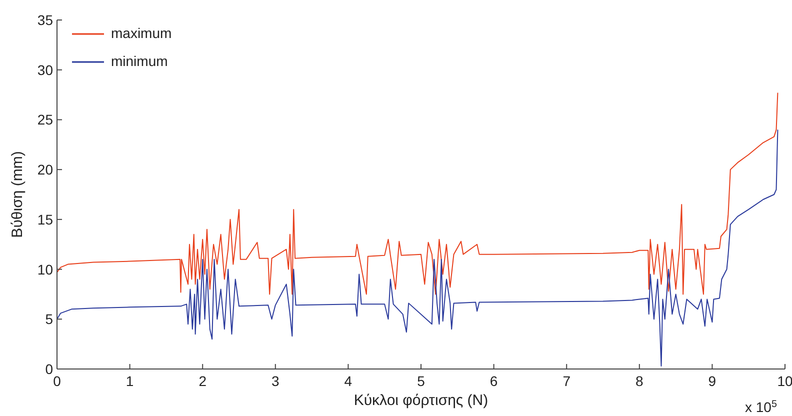  What do you see at coordinates (276, 381) in the screenshot?
I see `x-tick-label: 3` at bounding box center [276, 381].